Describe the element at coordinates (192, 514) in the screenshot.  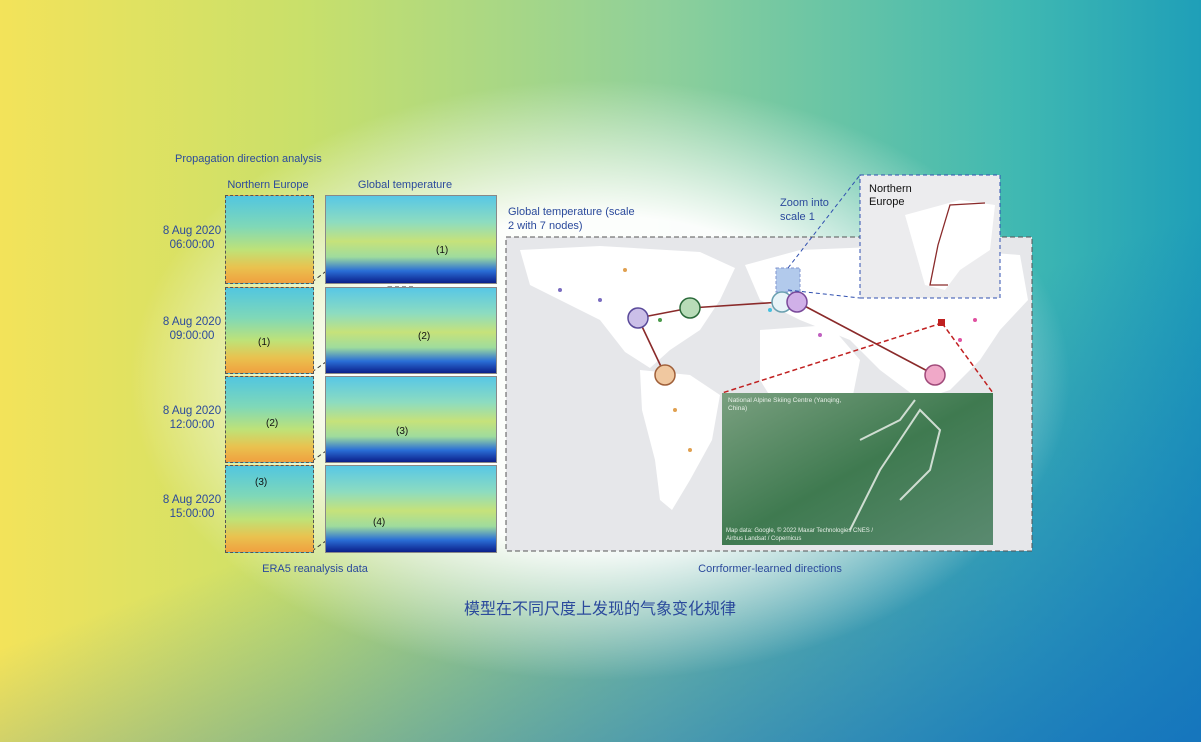
I see `row-time: 15:00:00` at that location.